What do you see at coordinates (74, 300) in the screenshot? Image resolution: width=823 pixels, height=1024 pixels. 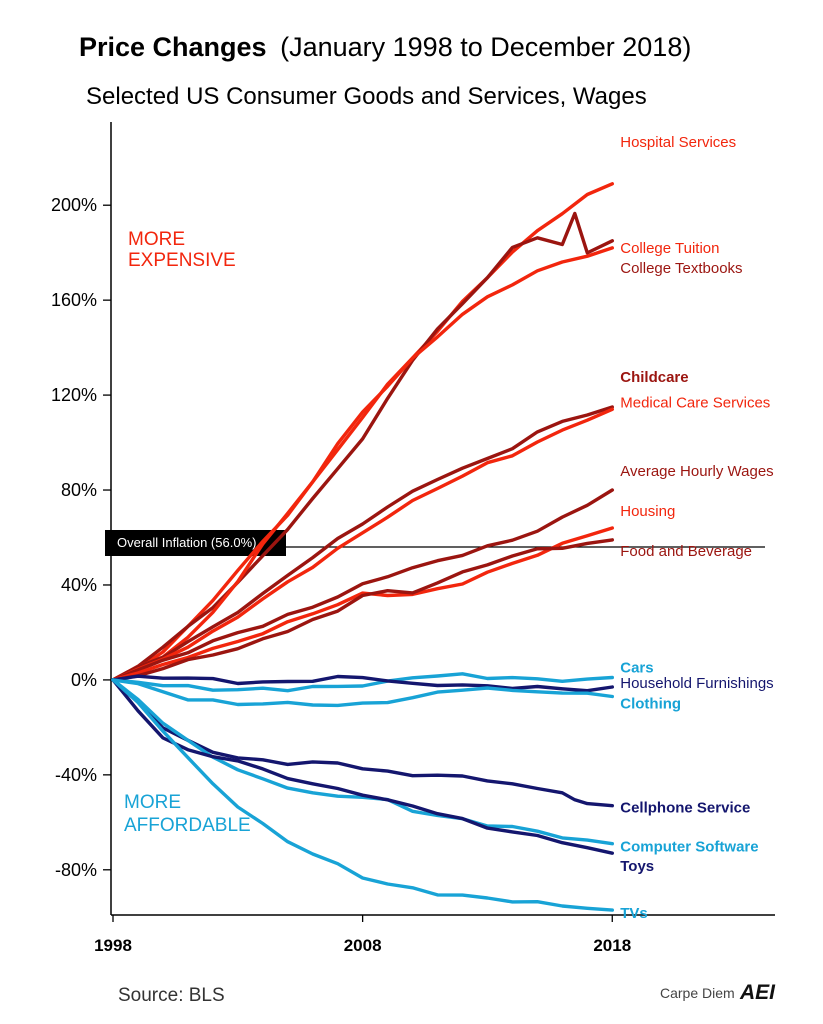 I see `y-tick-label: 160%` at bounding box center [74, 300].